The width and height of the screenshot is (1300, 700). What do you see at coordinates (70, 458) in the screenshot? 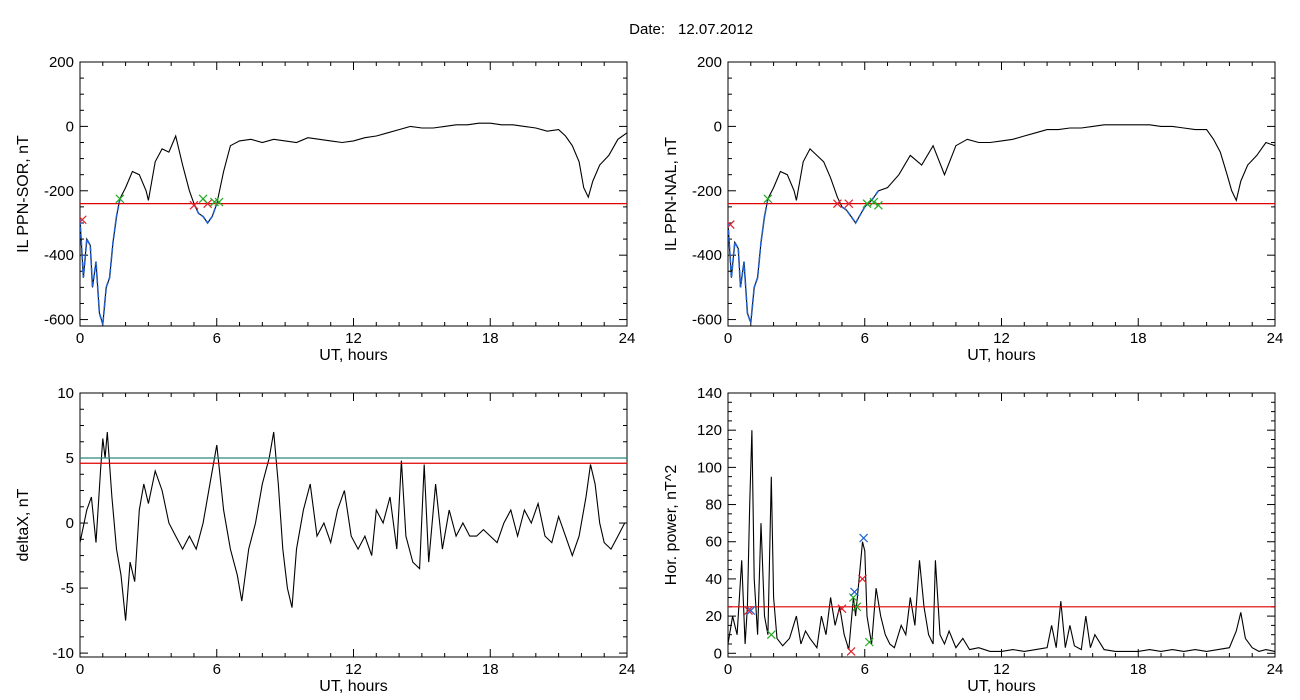
I see `y-tick-label: 5` at bounding box center [70, 458].